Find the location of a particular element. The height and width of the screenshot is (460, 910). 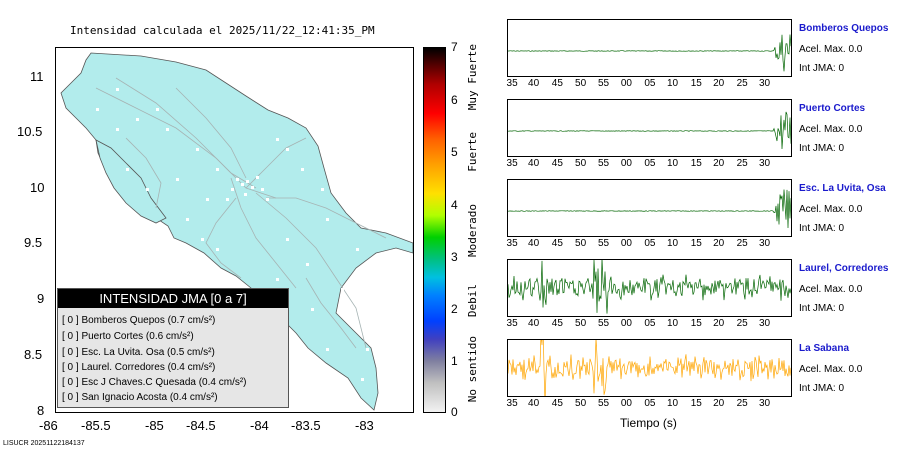

colorbar-label: Fuerte is located at coordinates (472, 152).